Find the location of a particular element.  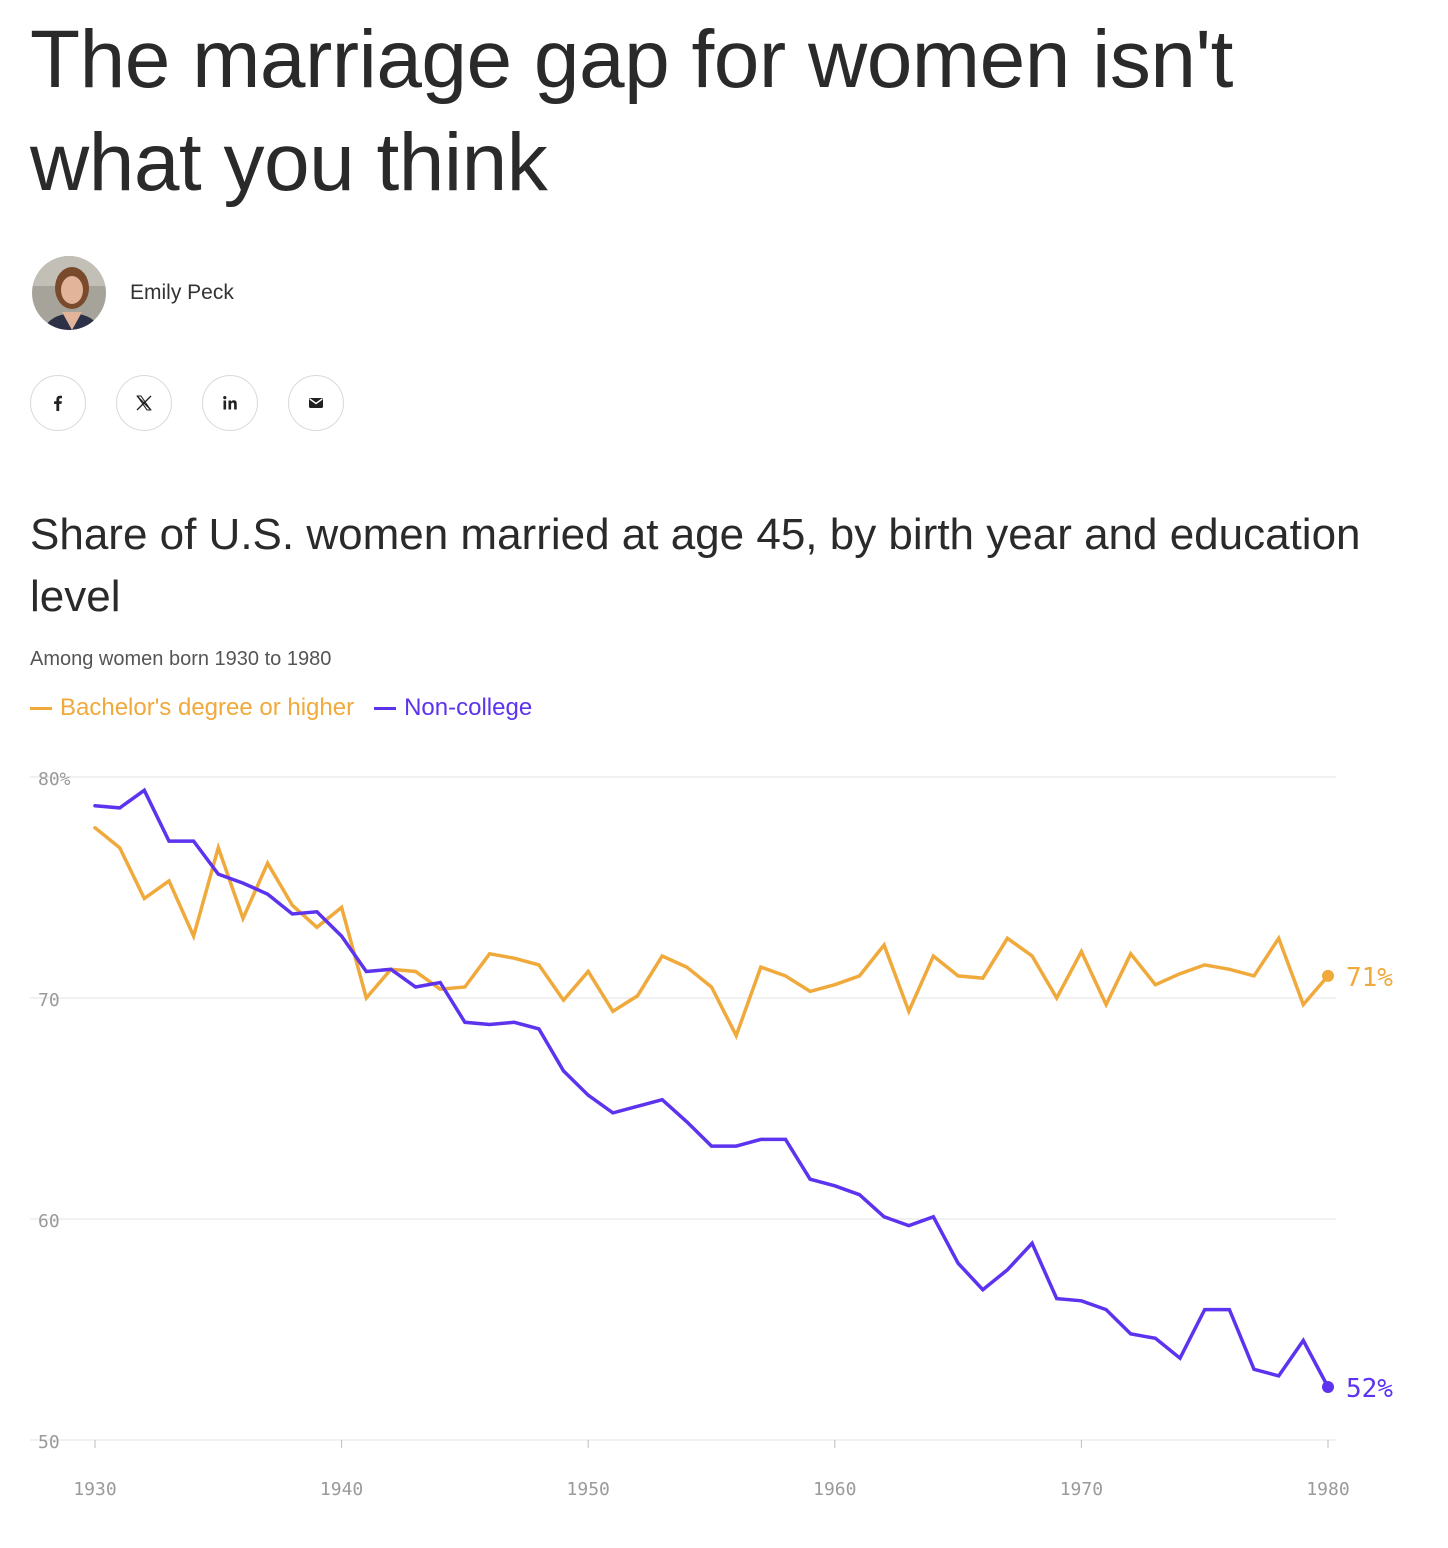

facebook-share-button is located at coordinates (58, 403).